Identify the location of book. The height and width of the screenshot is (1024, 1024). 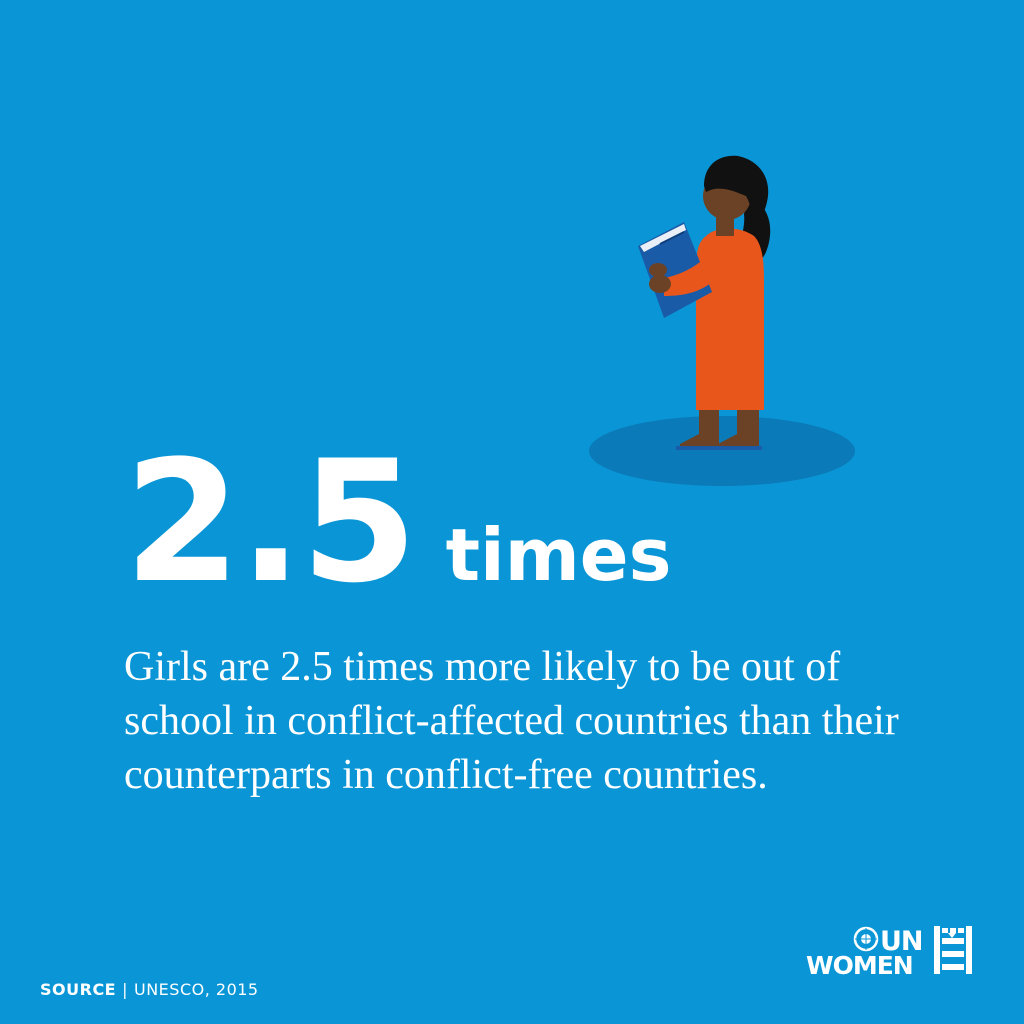
(675, 270).